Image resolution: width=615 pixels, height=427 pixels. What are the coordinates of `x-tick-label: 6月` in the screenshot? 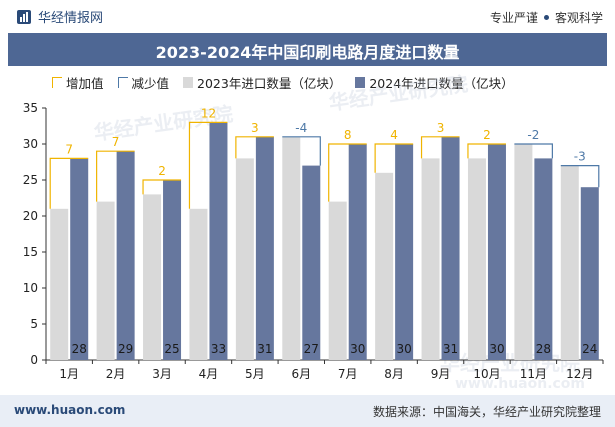 It's located at (301, 374).